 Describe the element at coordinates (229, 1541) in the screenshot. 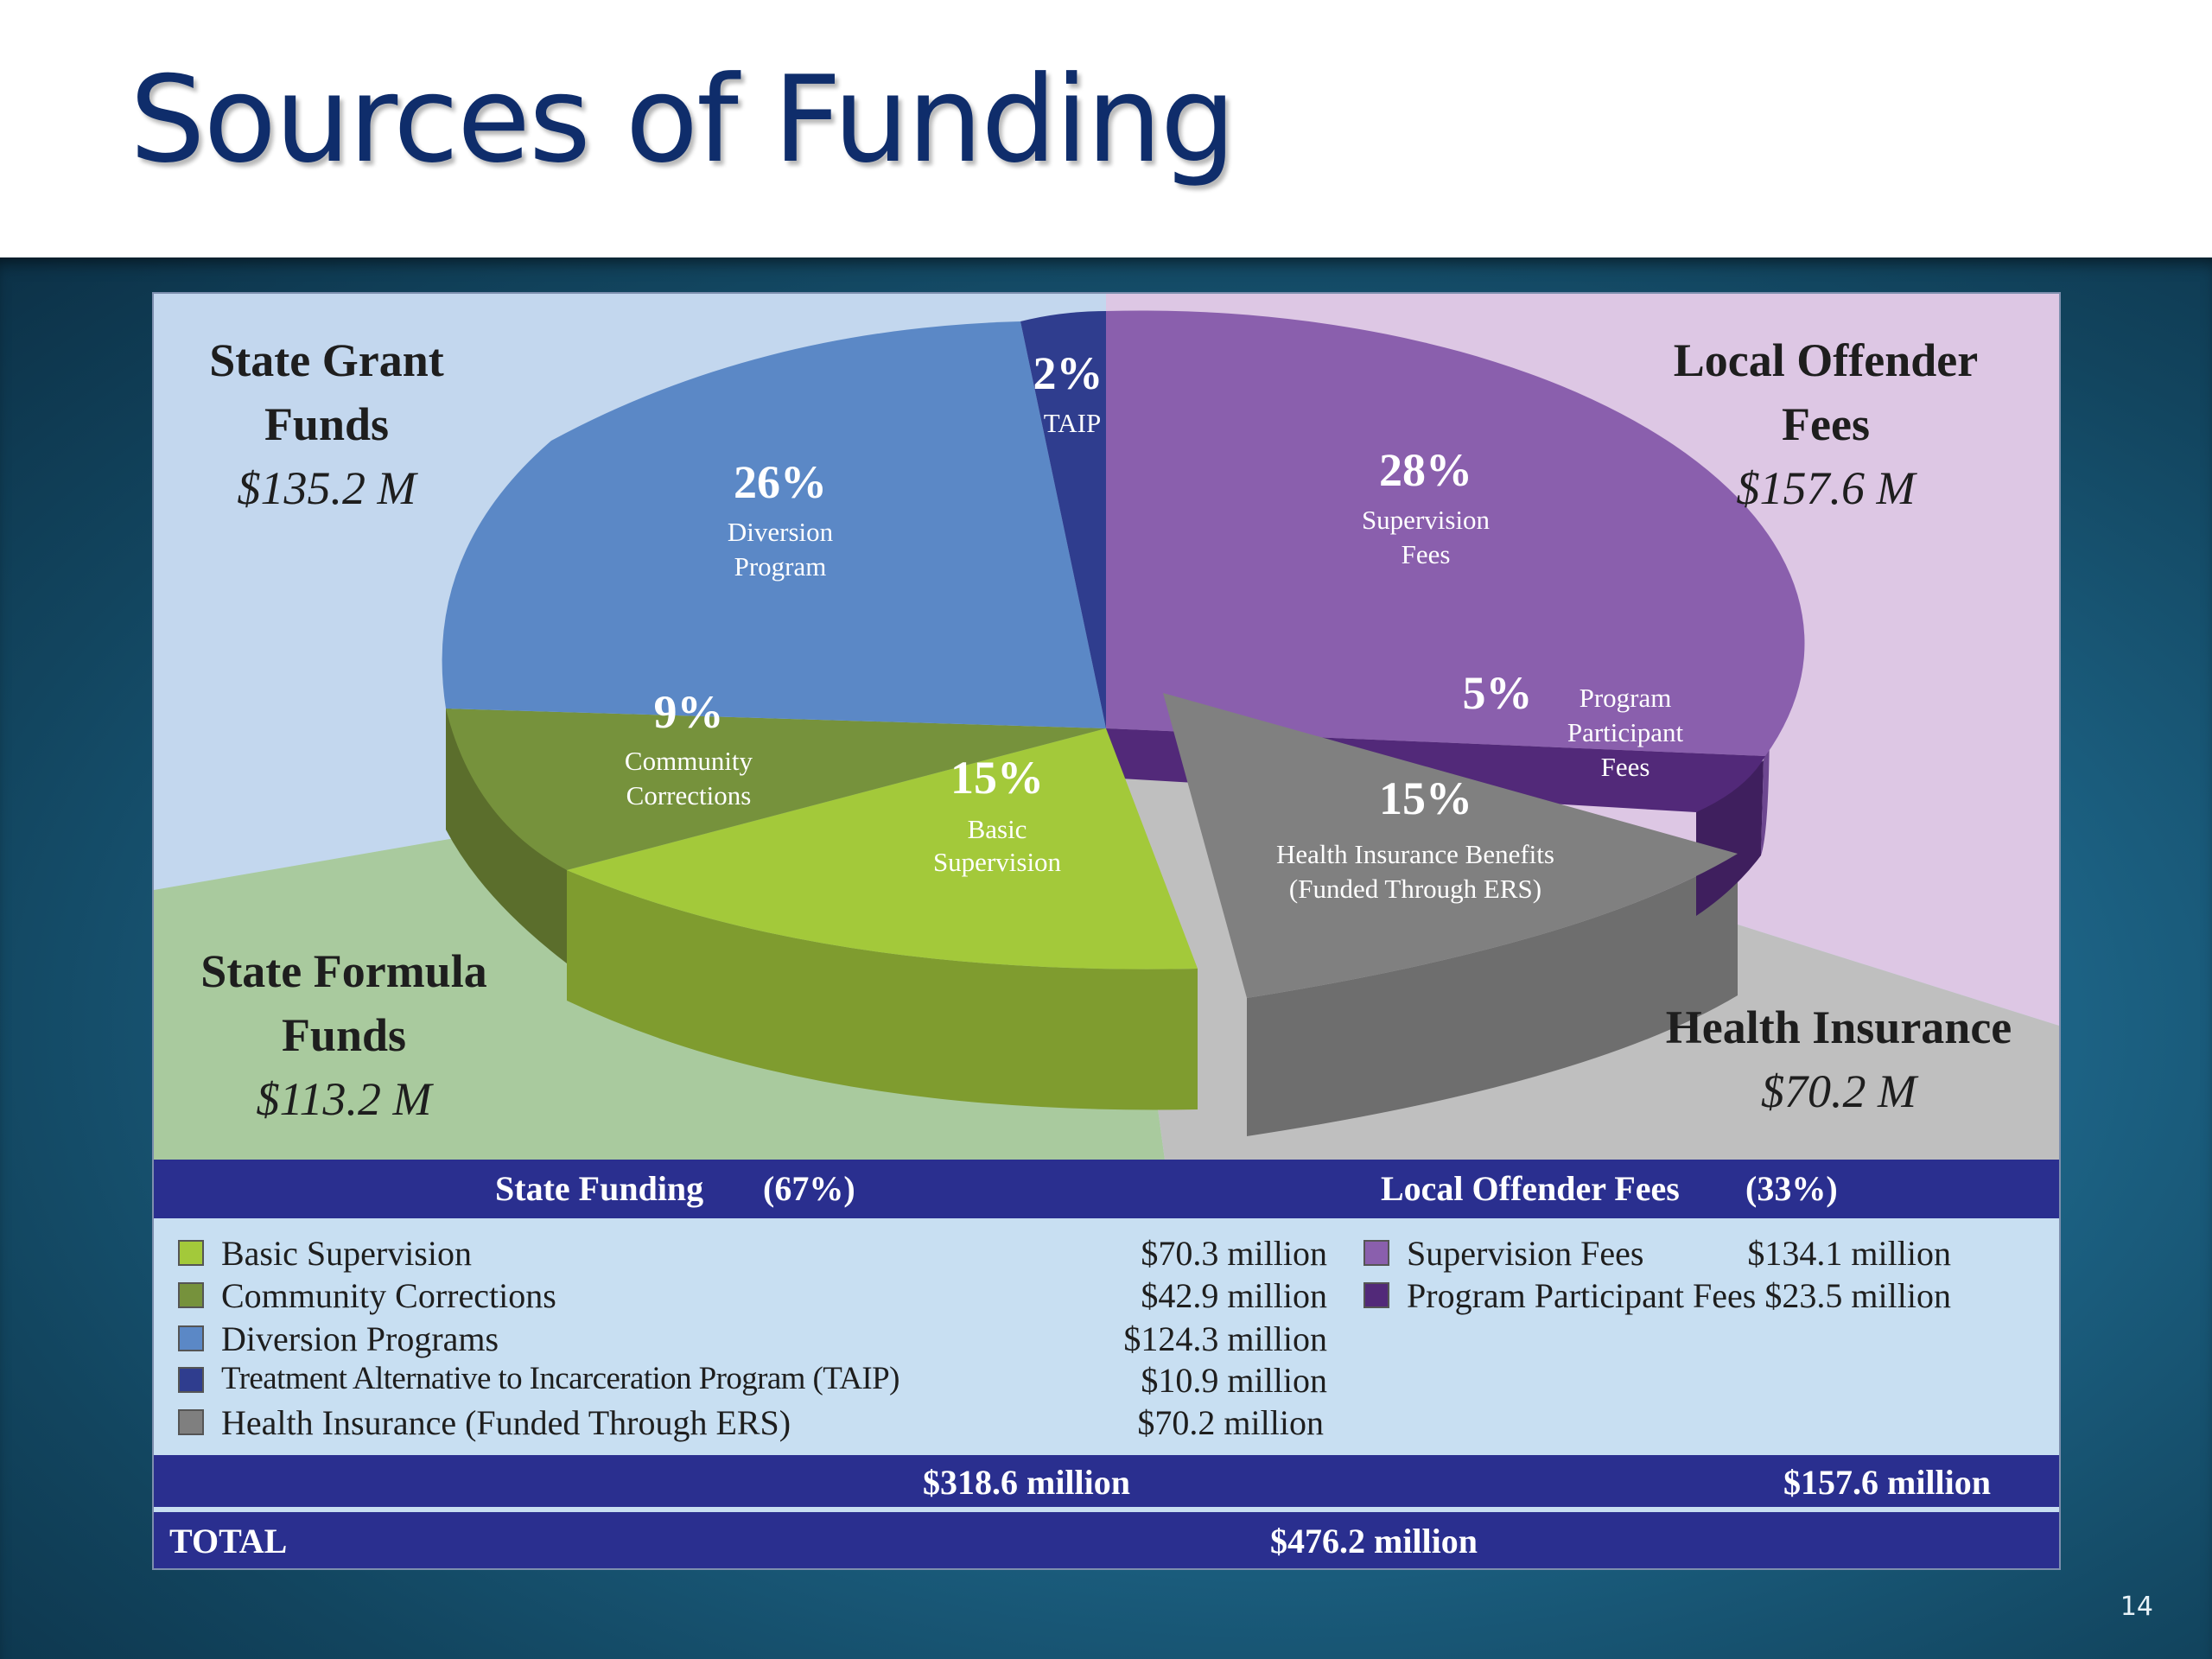

I see `total-label: TOTAL` at that location.